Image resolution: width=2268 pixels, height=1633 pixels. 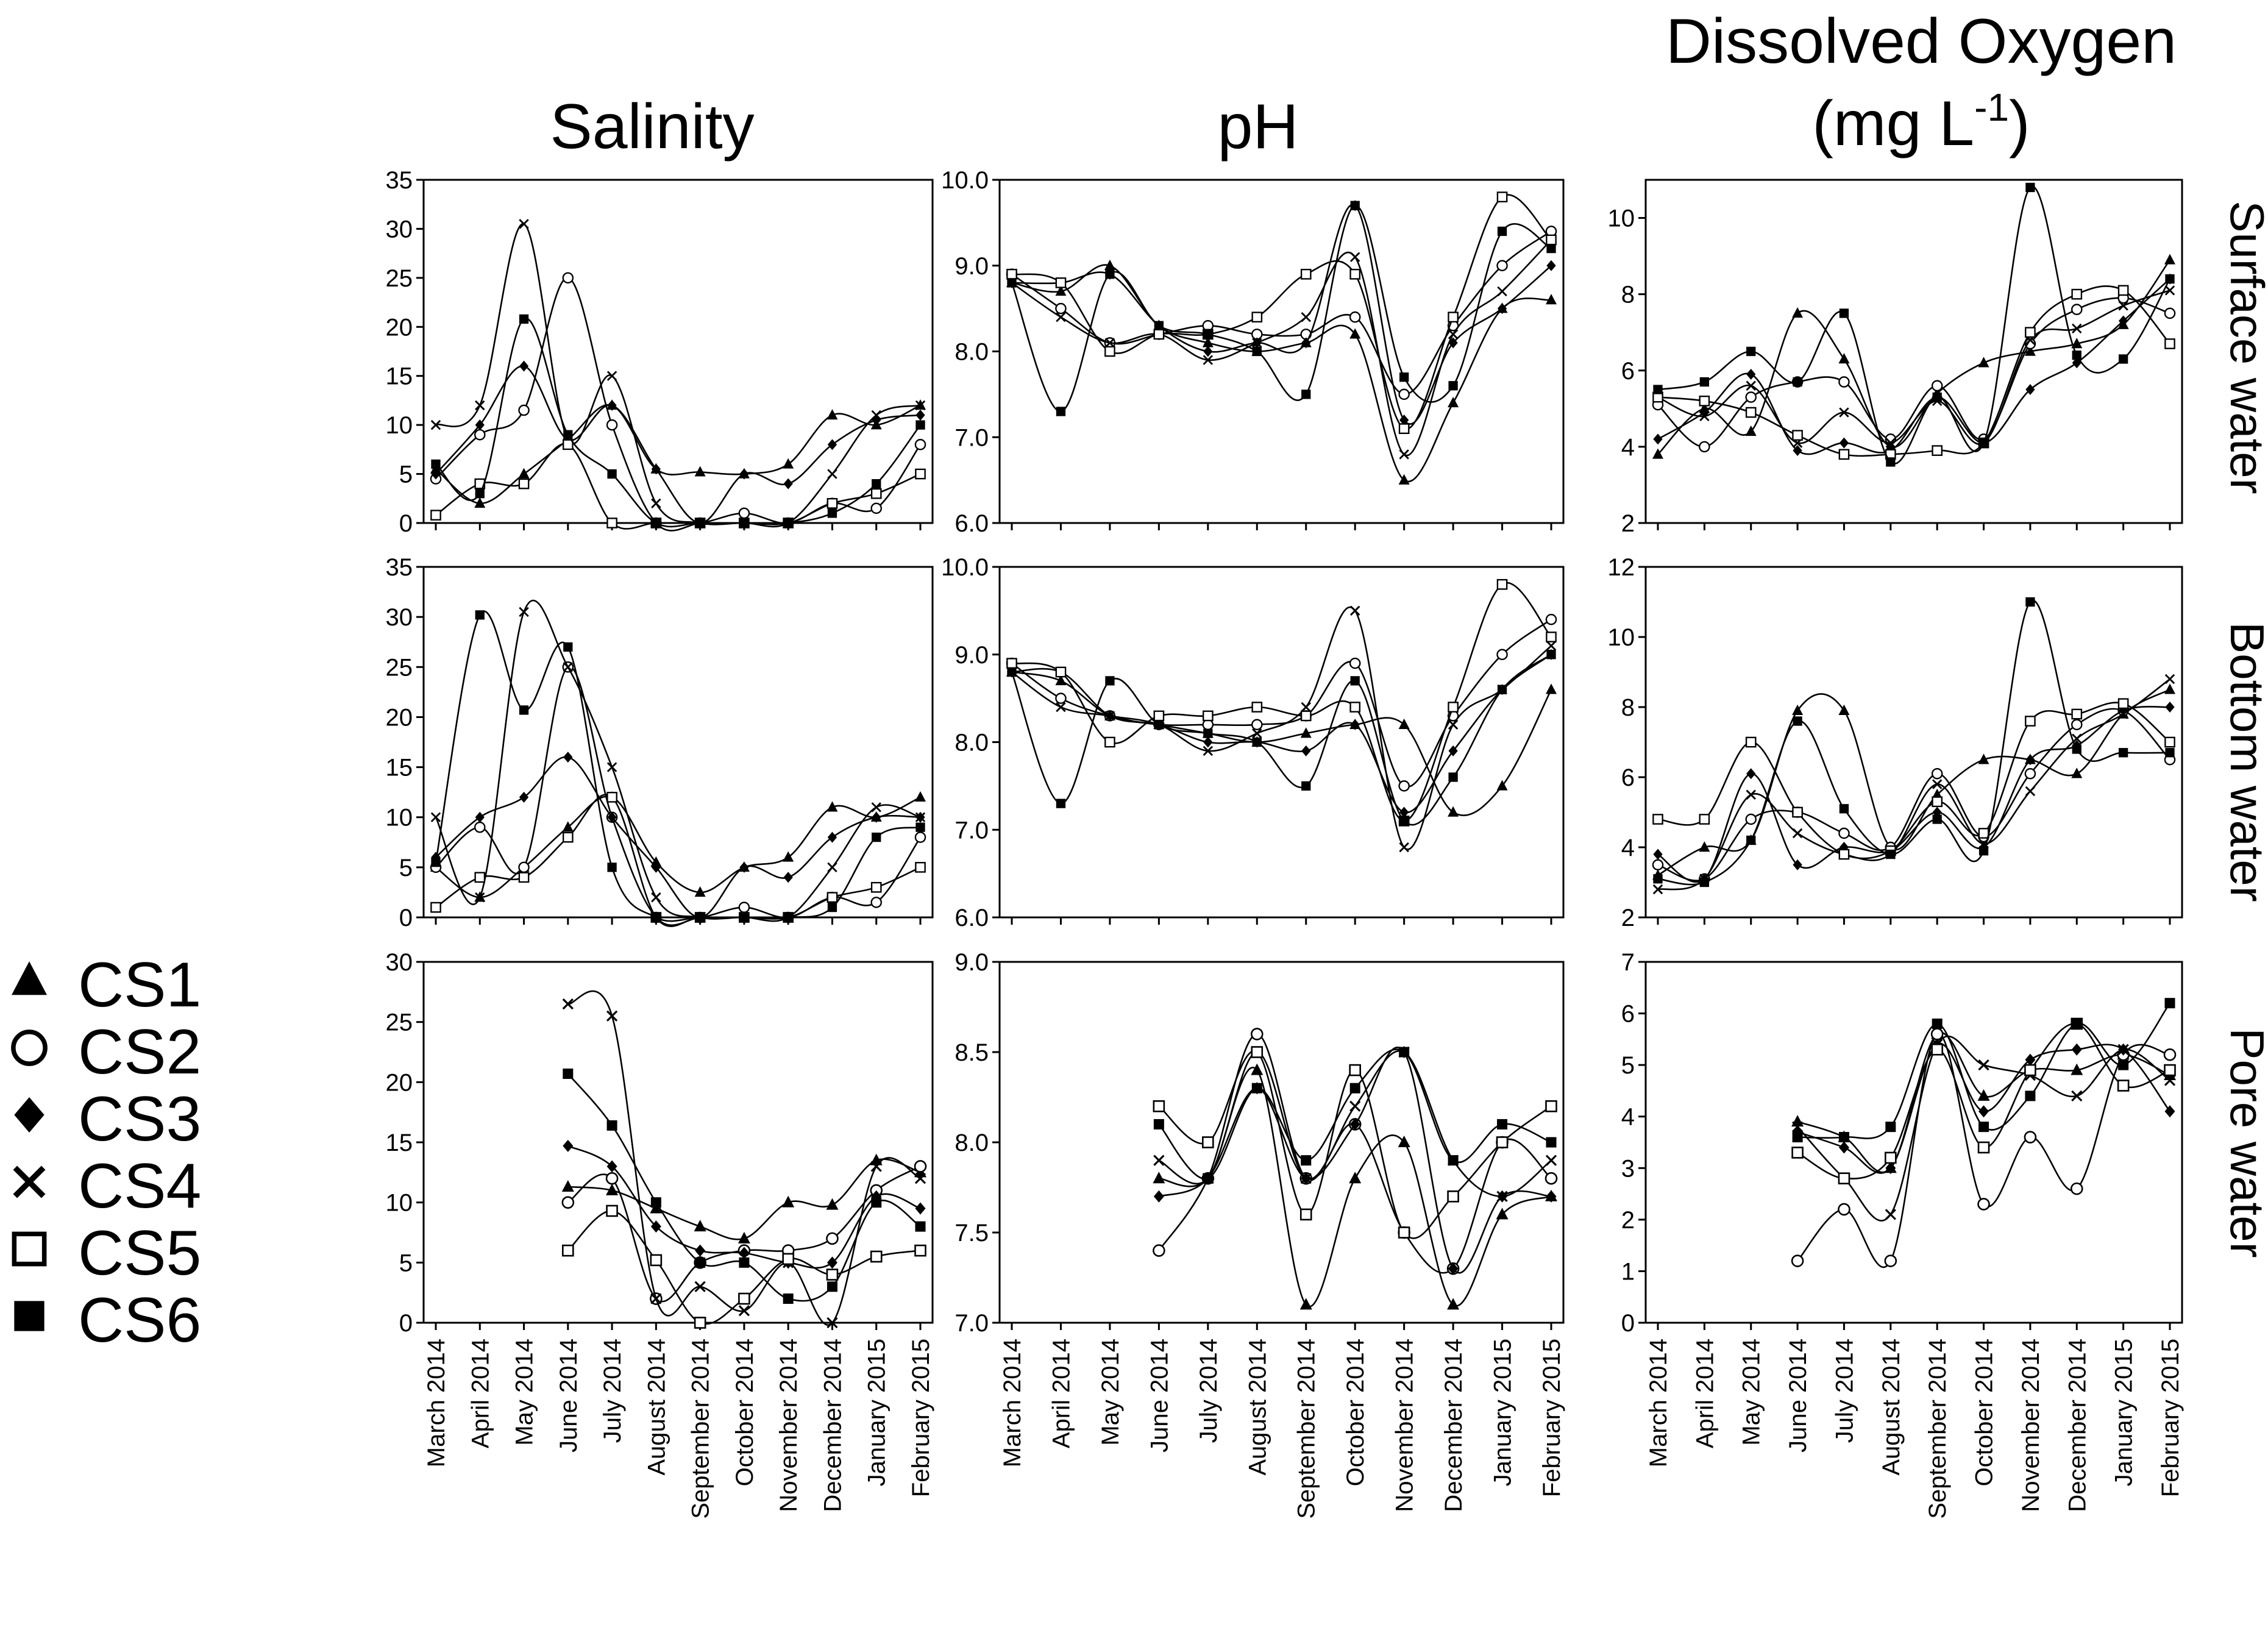 What do you see at coordinates (678, 761) in the screenshot?
I see `salinity-bottom-line-cs4` at bounding box center [678, 761].